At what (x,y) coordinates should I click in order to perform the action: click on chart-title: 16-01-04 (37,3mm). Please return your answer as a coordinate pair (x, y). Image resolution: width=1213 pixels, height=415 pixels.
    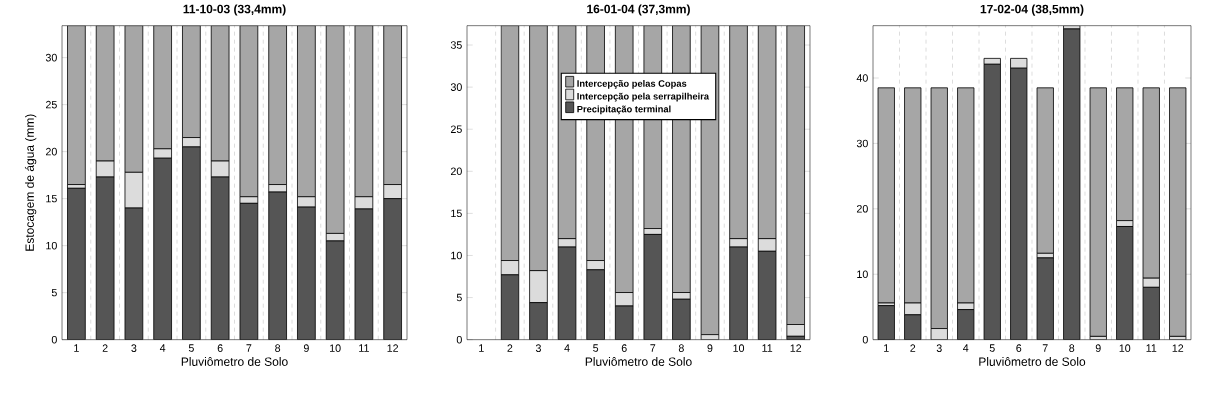
    Looking at the image, I should click on (638, 10).